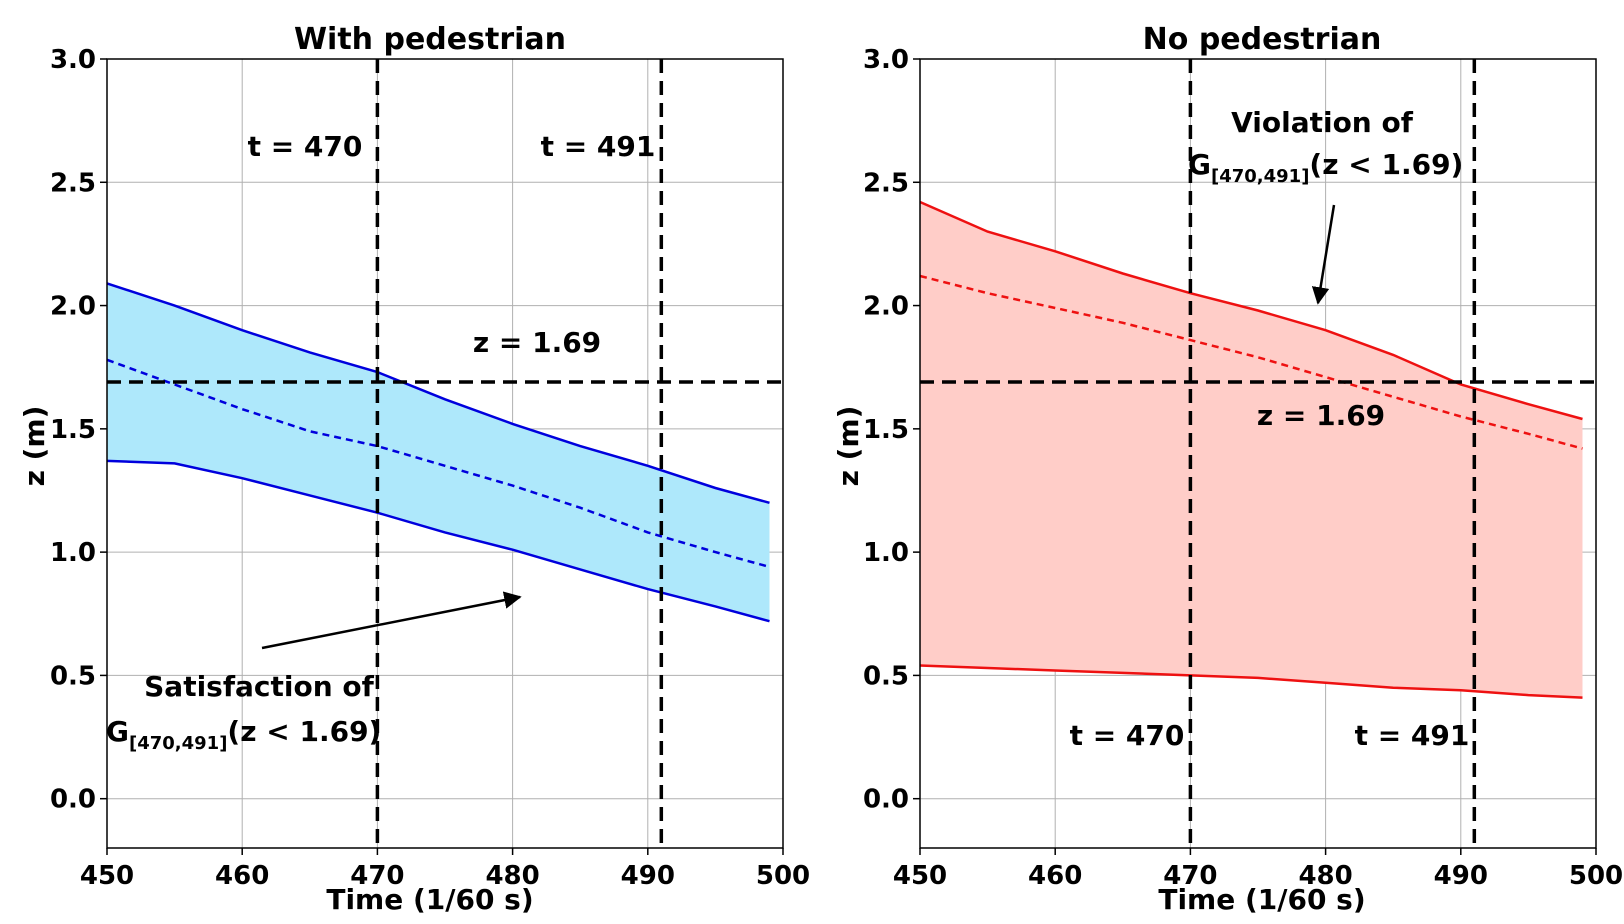 The image size is (1624, 924). What do you see at coordinates (1322, 122) in the screenshot?
I see `annotation-violation: Violation of` at bounding box center [1322, 122].